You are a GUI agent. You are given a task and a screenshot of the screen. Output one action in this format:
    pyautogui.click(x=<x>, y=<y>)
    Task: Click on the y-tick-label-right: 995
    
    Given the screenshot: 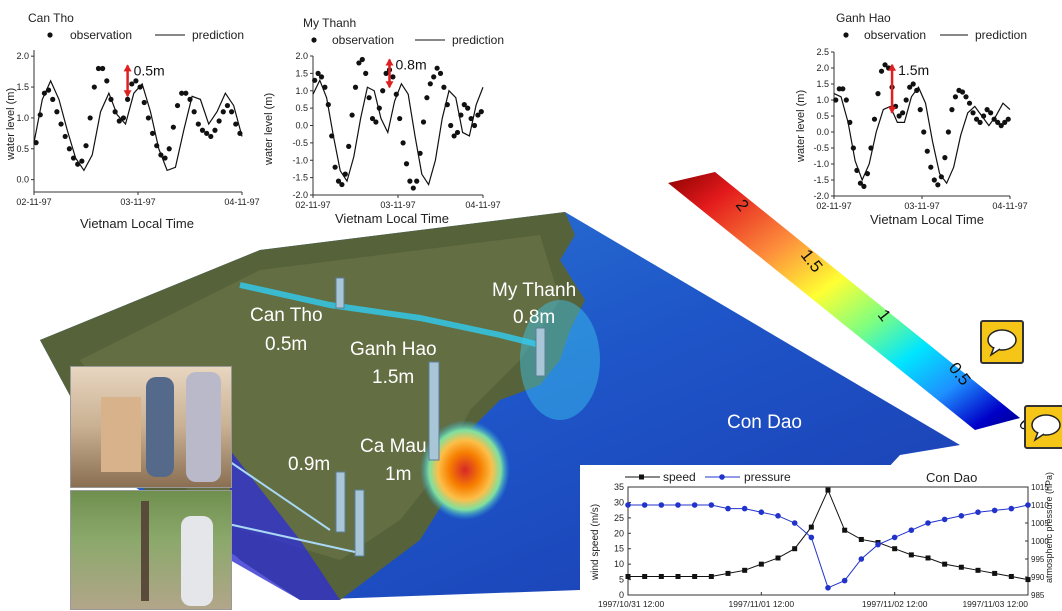 What is the action you would take?
    pyautogui.click(x=1038, y=559)
    